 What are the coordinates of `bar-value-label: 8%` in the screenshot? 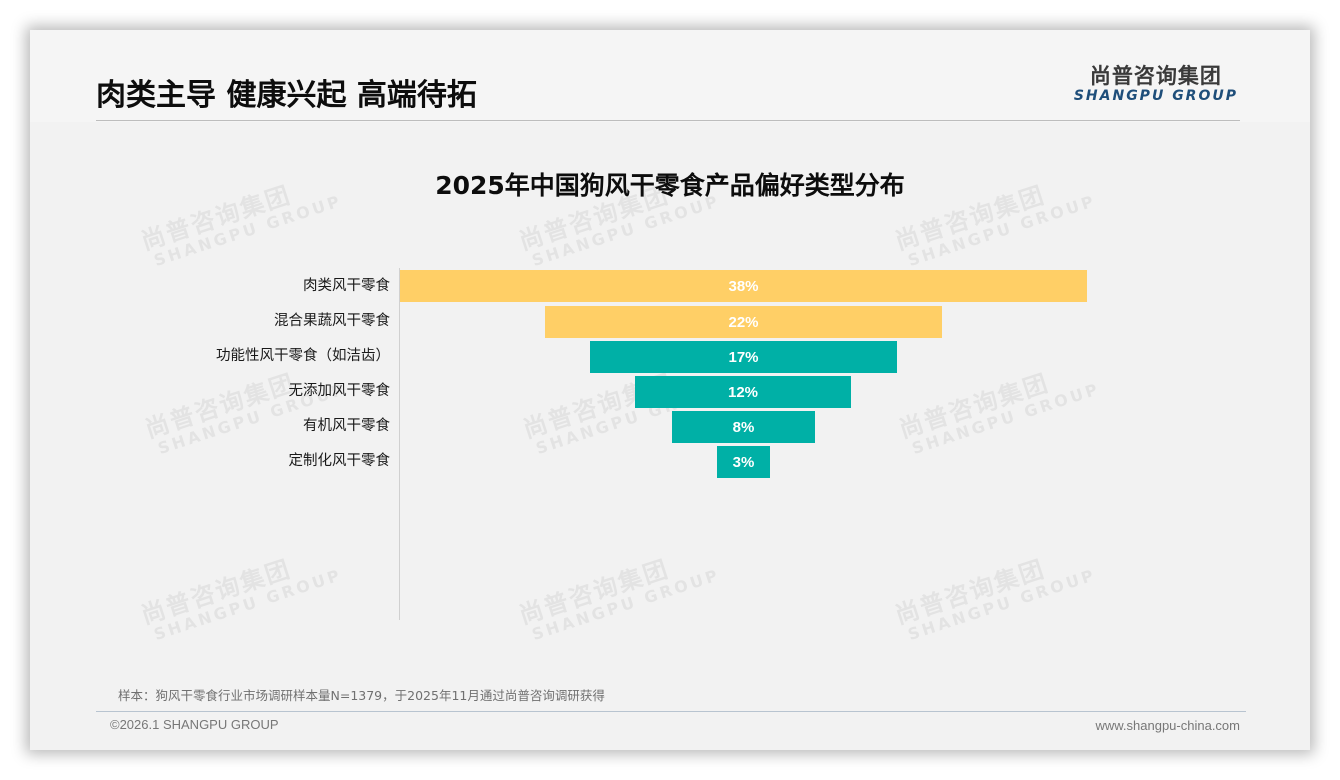 It's located at (743, 427).